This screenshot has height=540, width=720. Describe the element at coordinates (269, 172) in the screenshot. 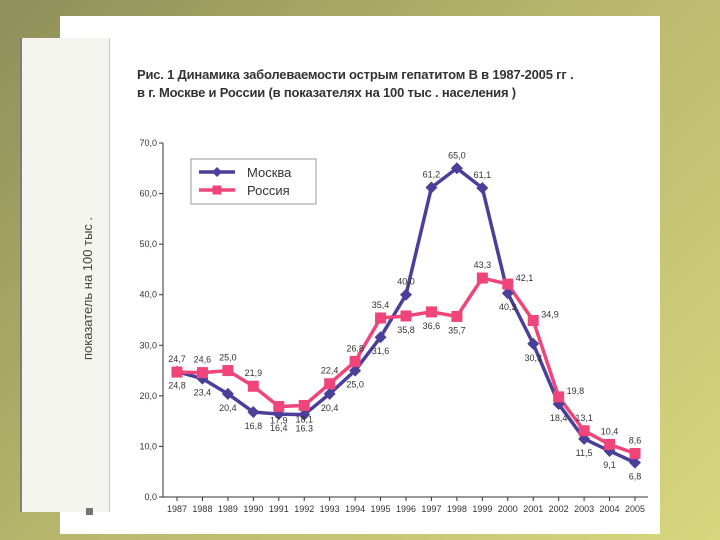

I see `legend-label-moscow: Москва` at that location.